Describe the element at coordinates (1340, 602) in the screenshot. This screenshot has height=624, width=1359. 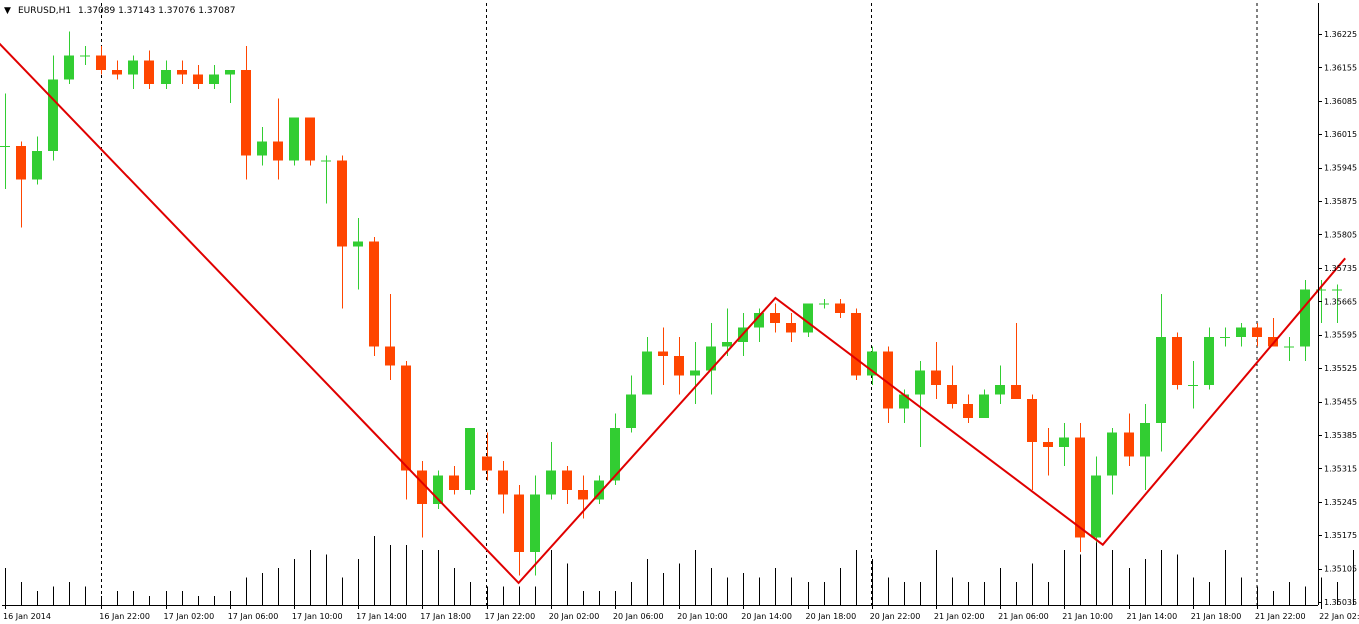
I see `price-tick-label: 1.35035` at that location.